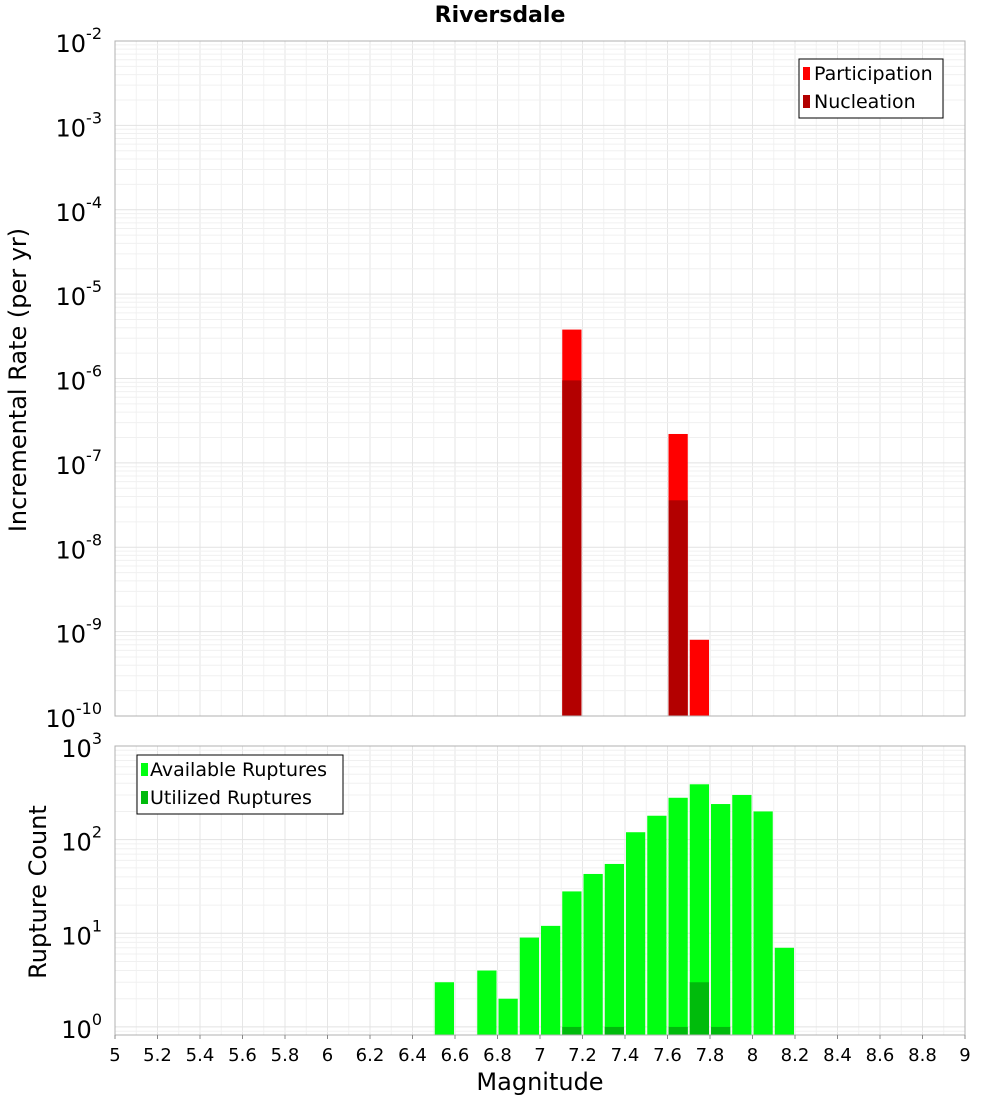  Describe the element at coordinates (964, 1055) in the screenshot. I see `x-tick-label: 9` at that location.